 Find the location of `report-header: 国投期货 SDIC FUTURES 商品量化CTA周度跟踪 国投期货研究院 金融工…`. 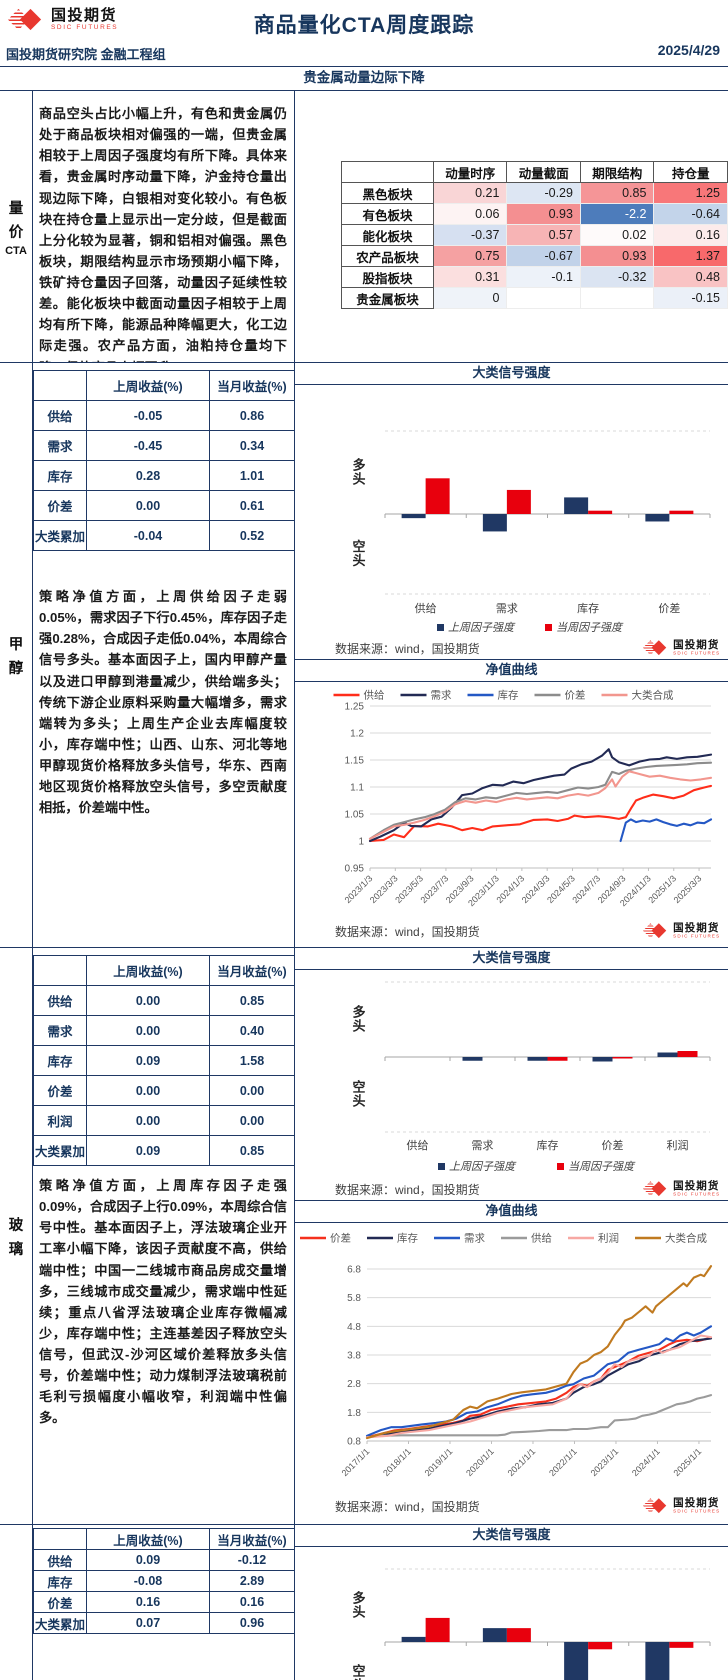

report-header: 国投期货 SDIC FUTURES 商品量化CTA周度跟踪 国投期货研究院 金融工… is located at coordinates (364, 33).